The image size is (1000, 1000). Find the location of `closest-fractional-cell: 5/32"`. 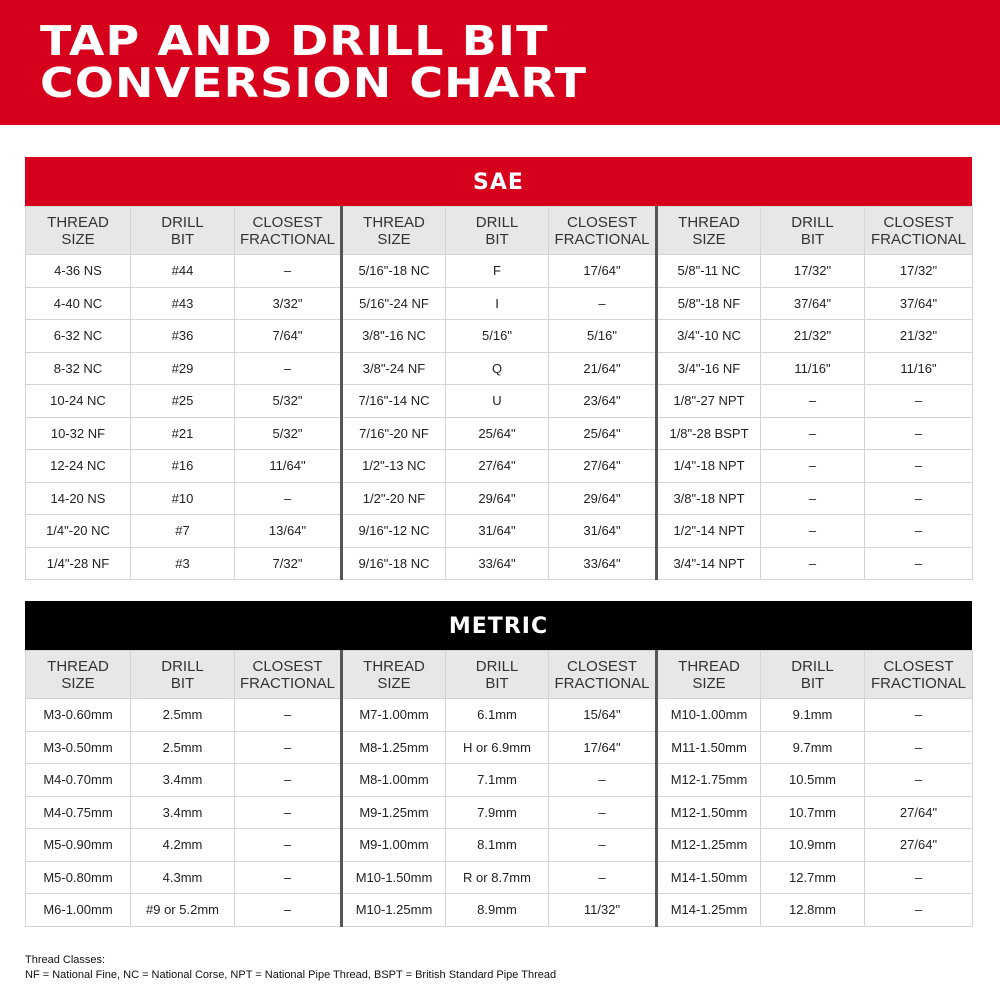

closest-fractional-cell: 5/32" is located at coordinates (288, 401).